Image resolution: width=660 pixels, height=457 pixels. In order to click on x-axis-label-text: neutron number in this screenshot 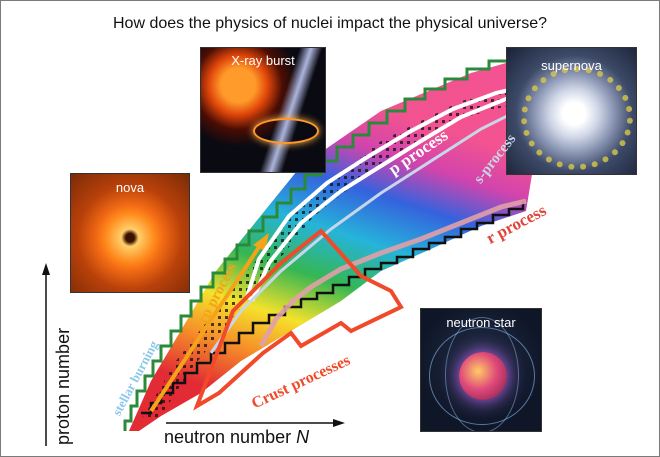, I will do `click(228, 437)`.